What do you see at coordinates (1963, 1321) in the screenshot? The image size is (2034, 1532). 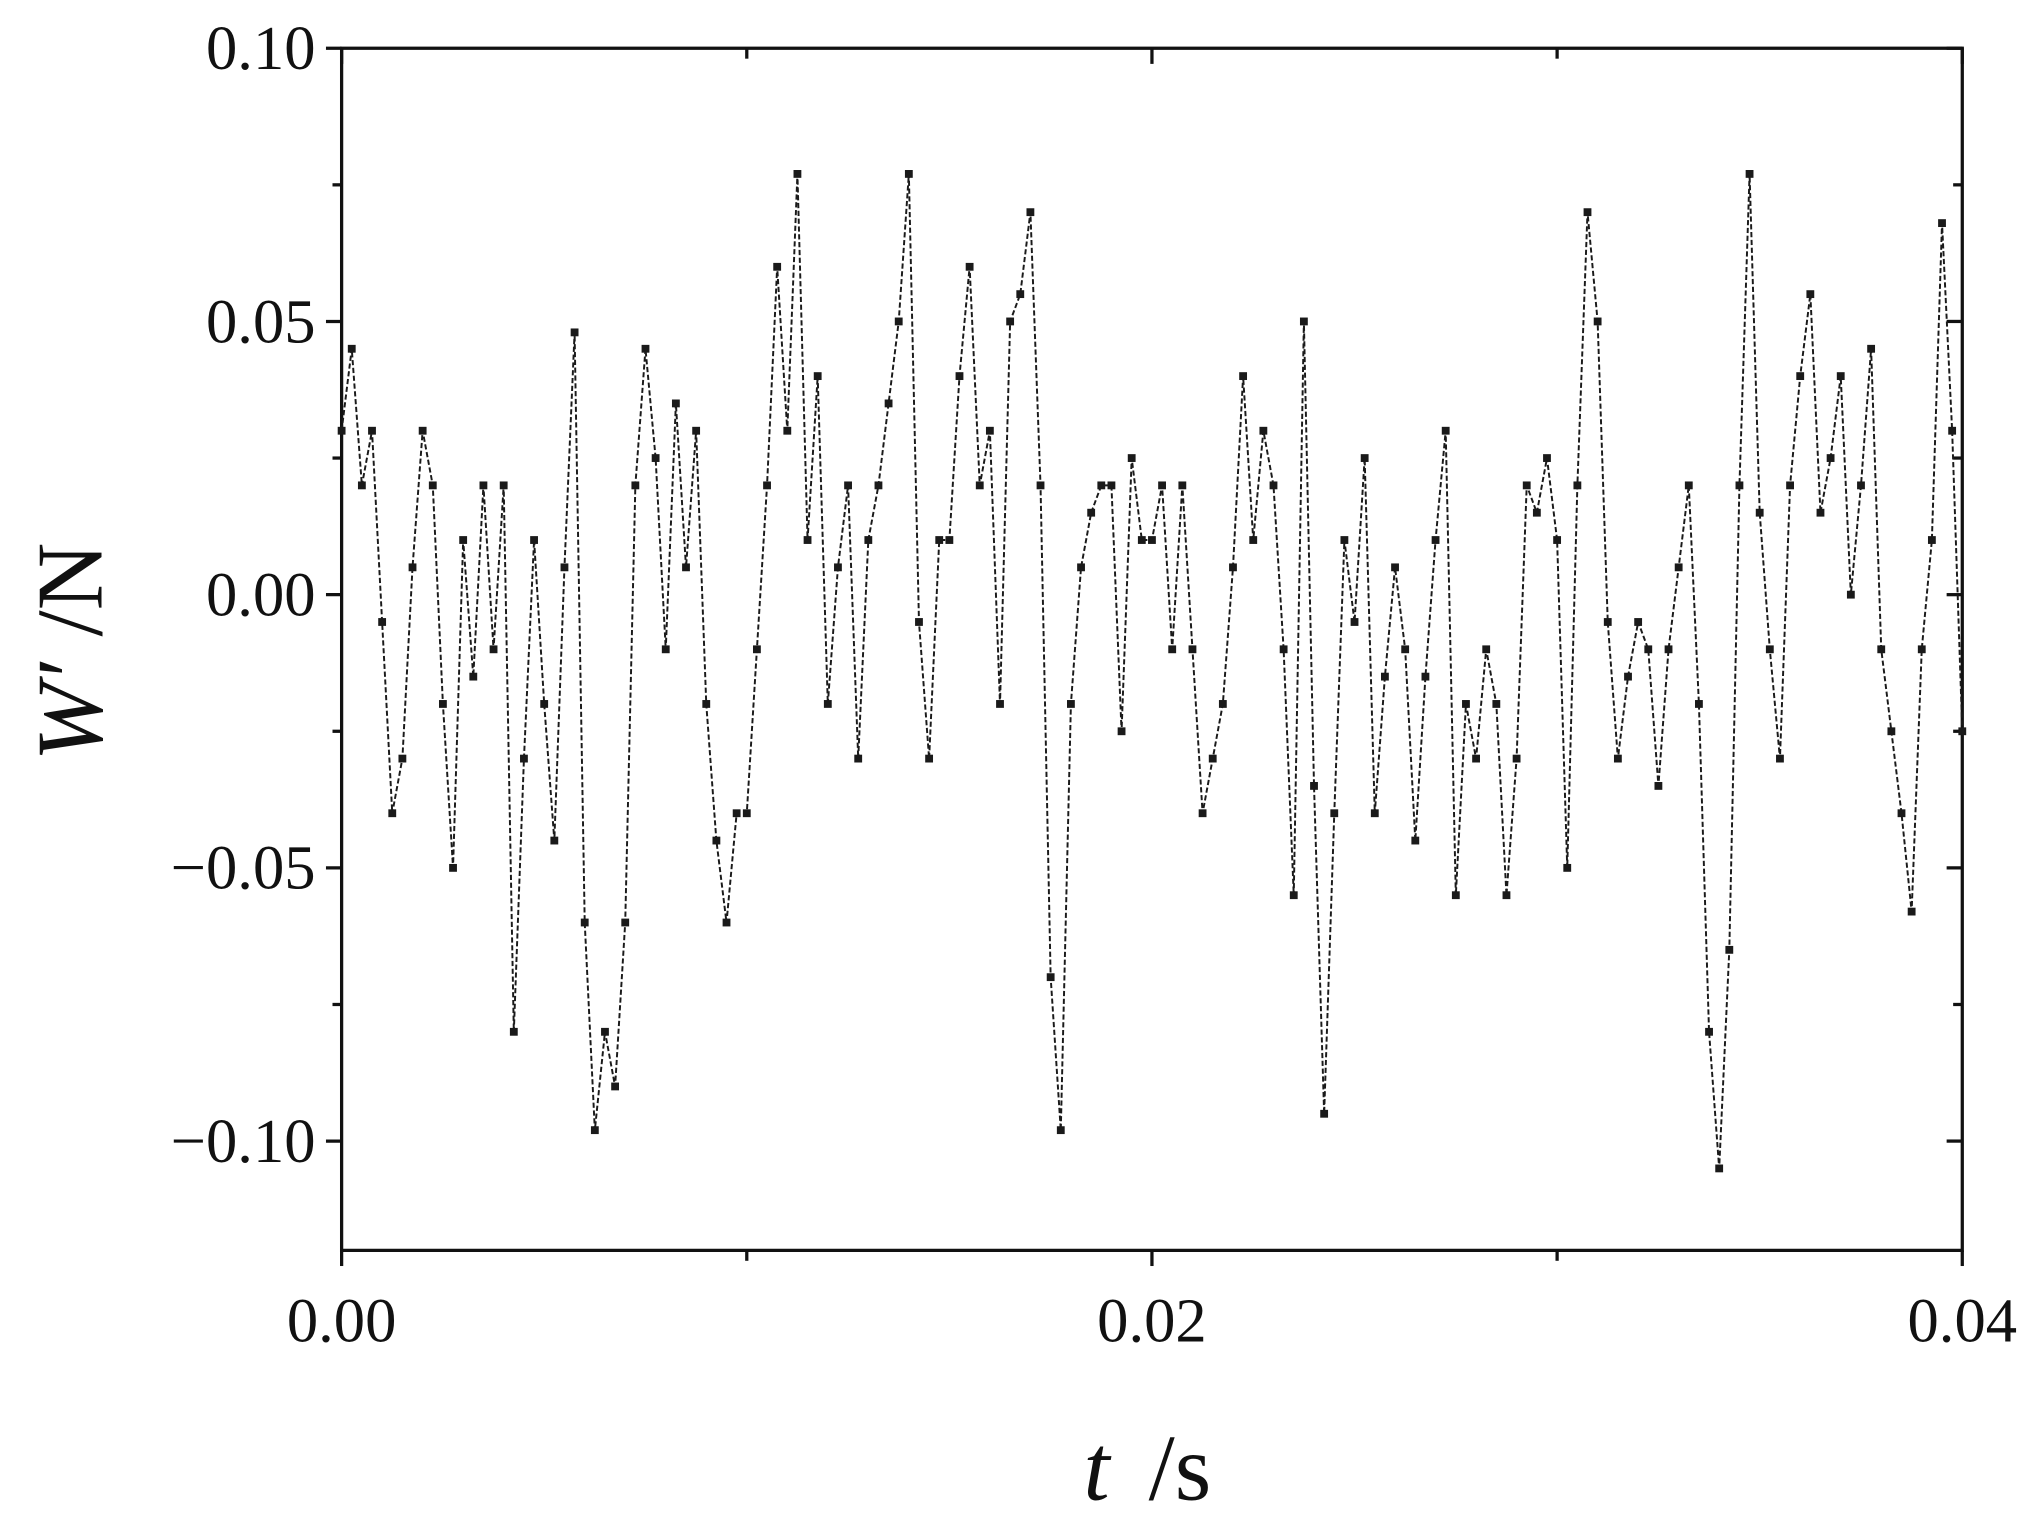 I see `x-tick-label: 0.04` at bounding box center [1963, 1321].